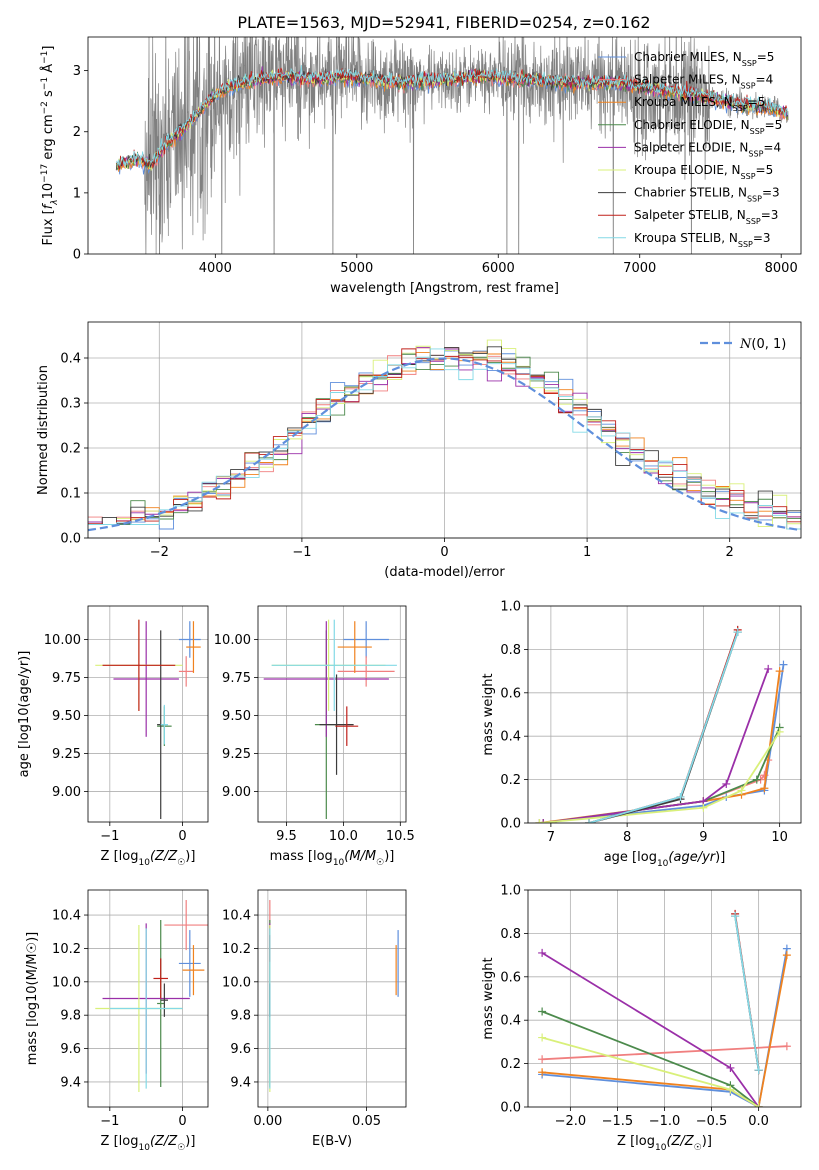 This screenshot has width=819, height=1170. Describe the element at coordinates (704, 59) in the screenshot. I see `legend-entry: Chabrier MILES, NSSP=5` at that location.